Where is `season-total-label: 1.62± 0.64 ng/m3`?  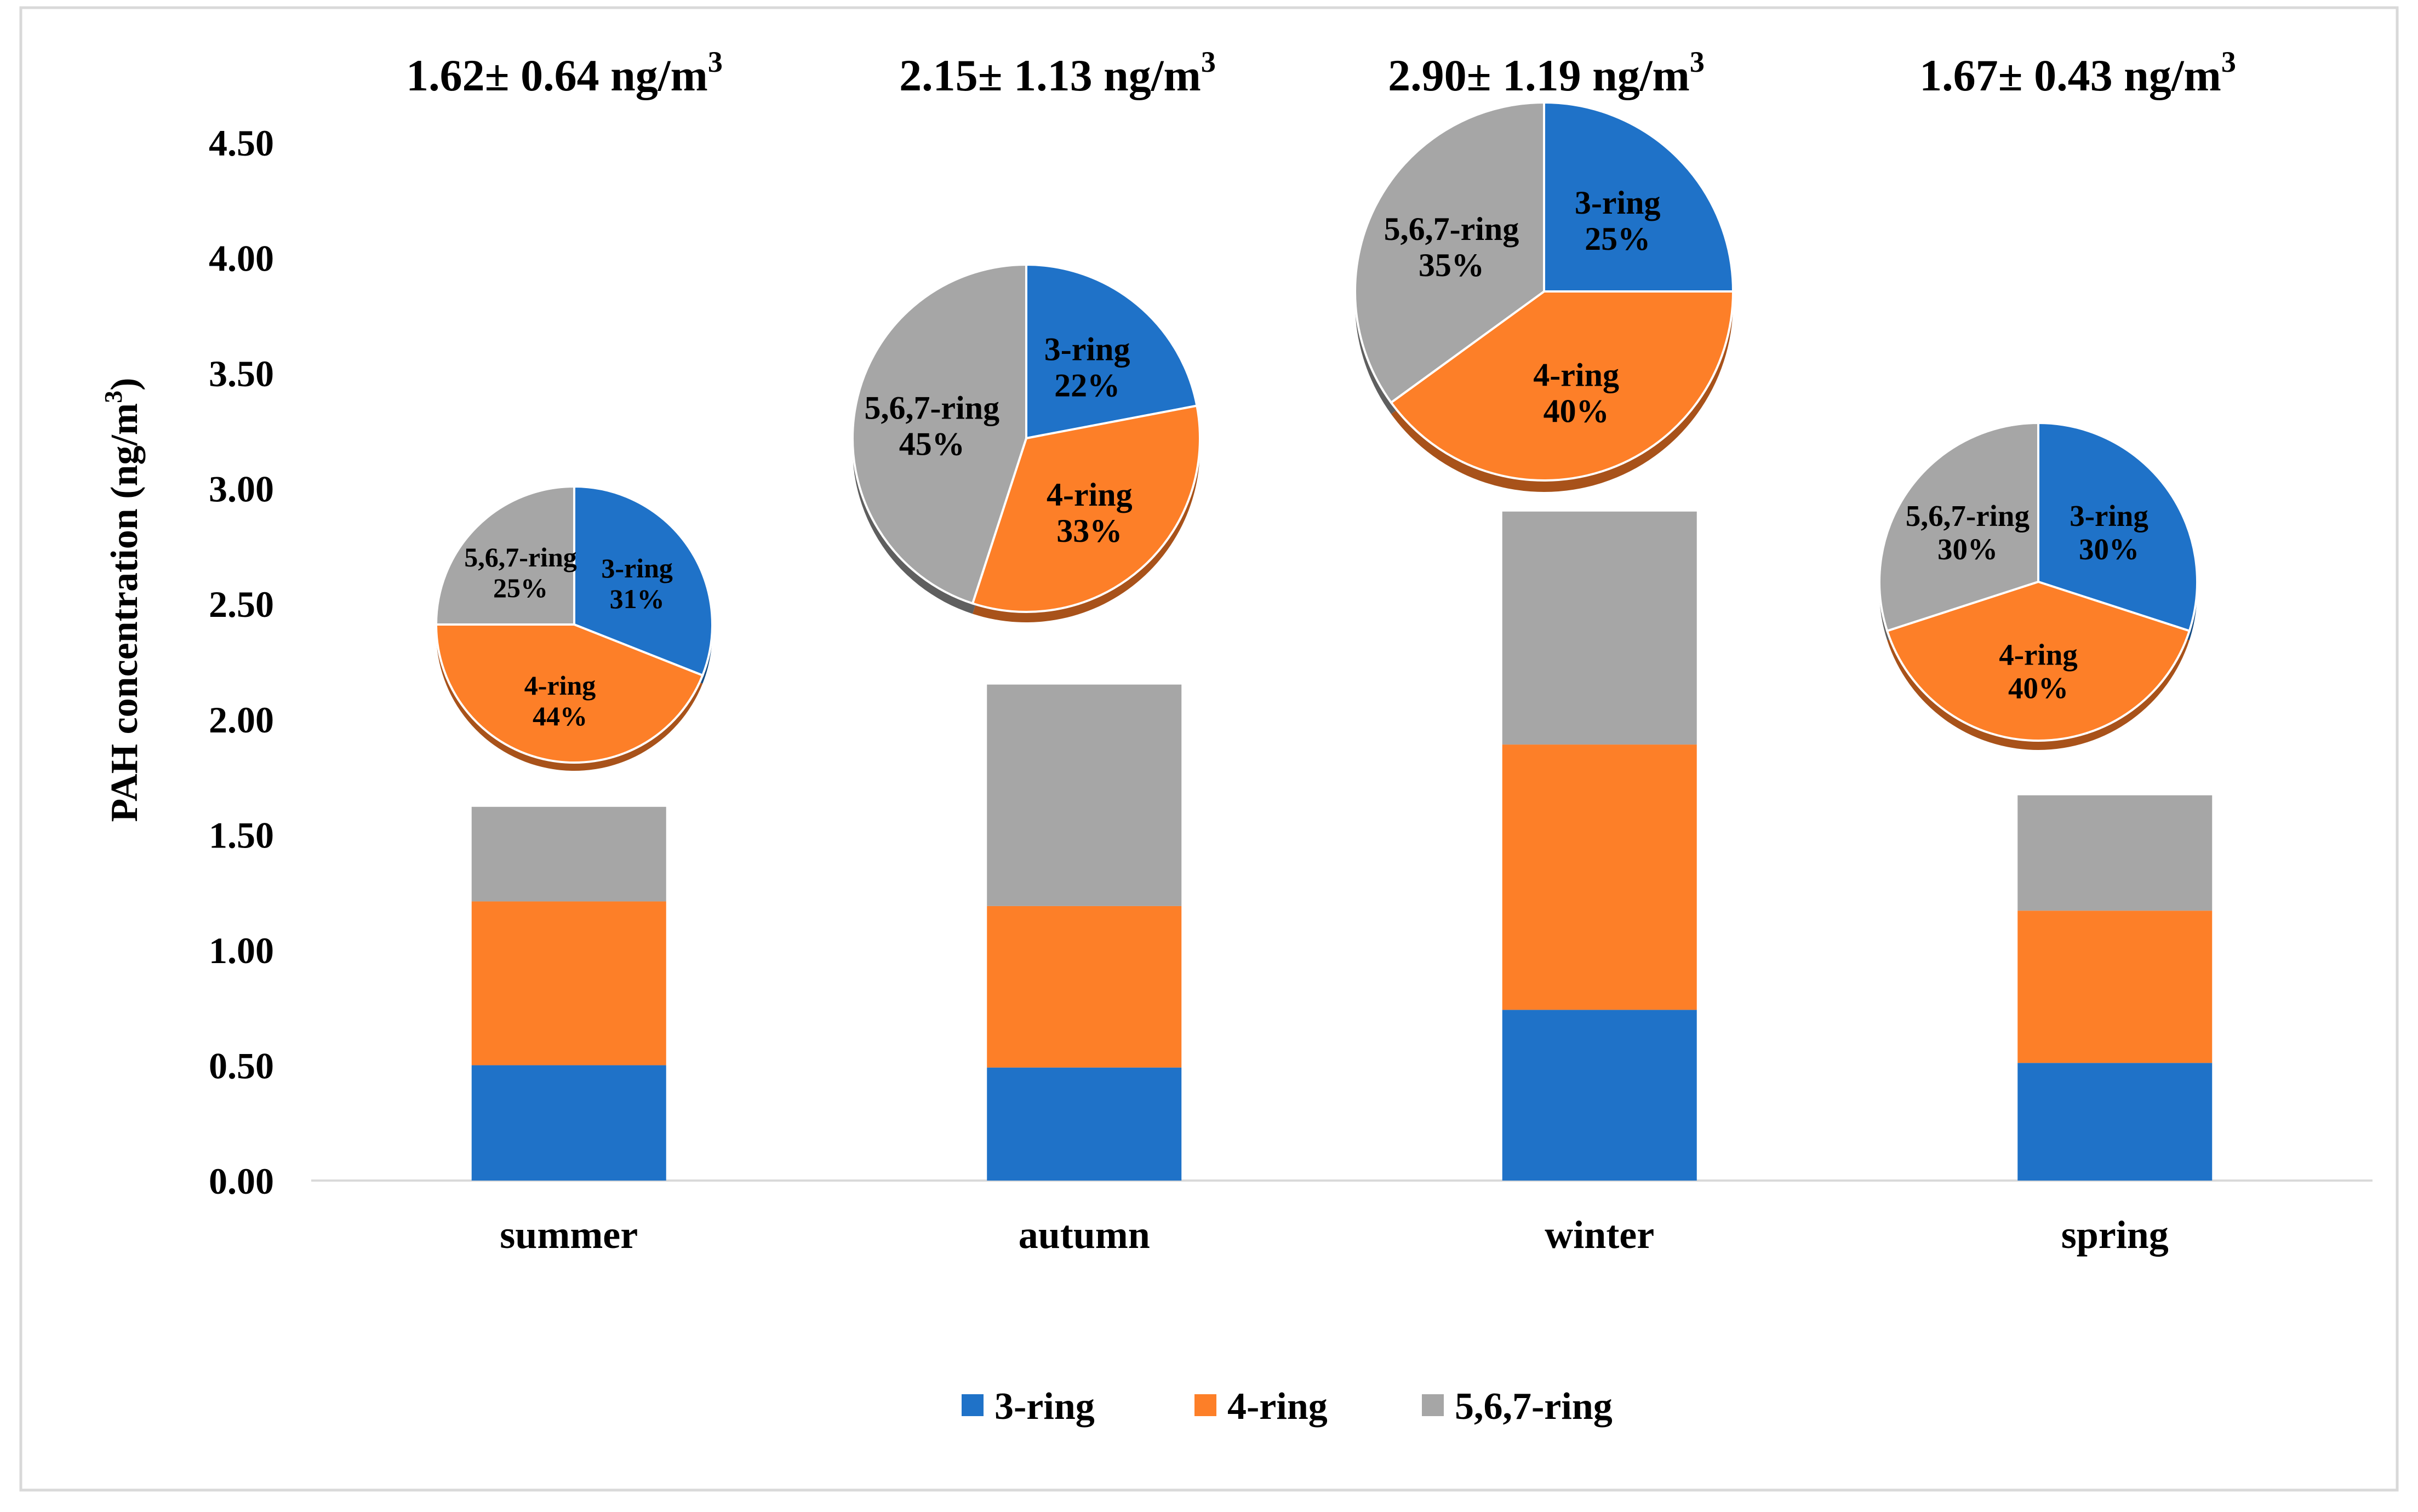 season-total-label: 1.62± 0.64 ng/m3 is located at coordinates (564, 72).